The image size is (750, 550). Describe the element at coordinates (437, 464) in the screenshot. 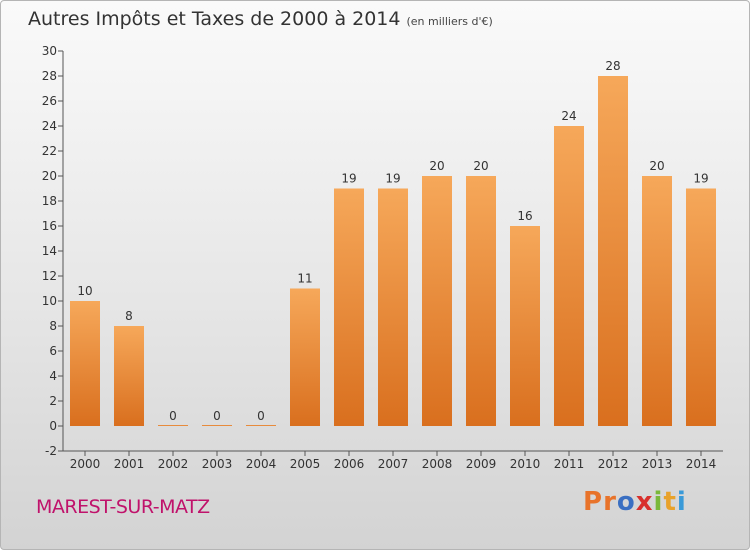

I see `x-tick-label: 2008` at that location.